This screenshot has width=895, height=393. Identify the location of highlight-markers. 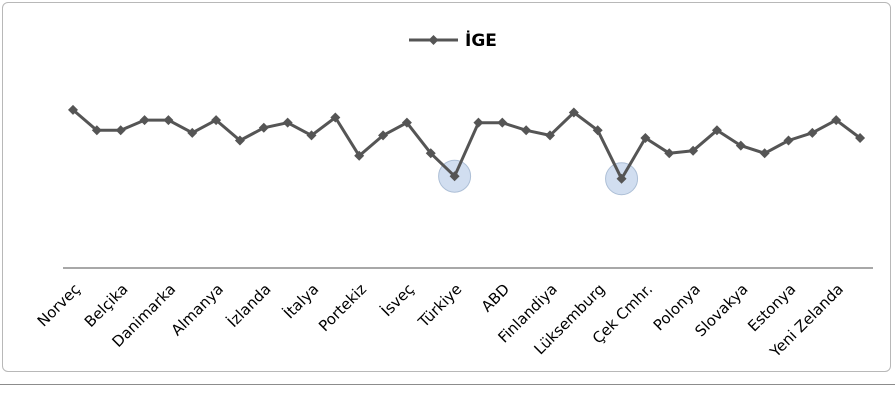
(538, 177).